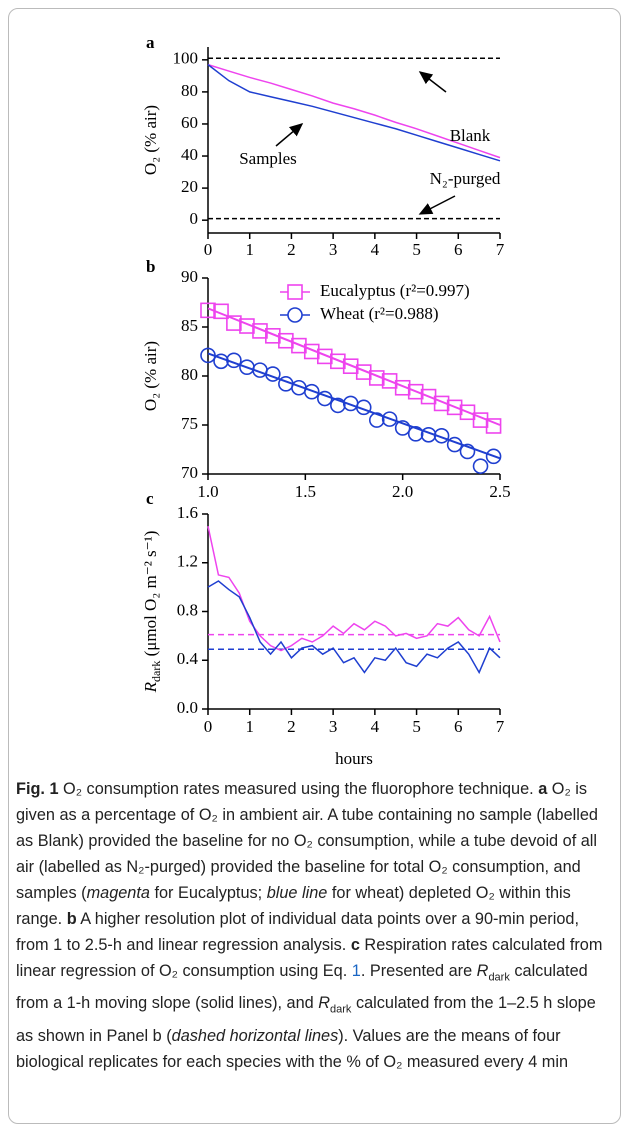 This screenshot has width=629, height=1130. Describe the element at coordinates (295, 292) in the screenshot. I see `legend-marker` at that location.